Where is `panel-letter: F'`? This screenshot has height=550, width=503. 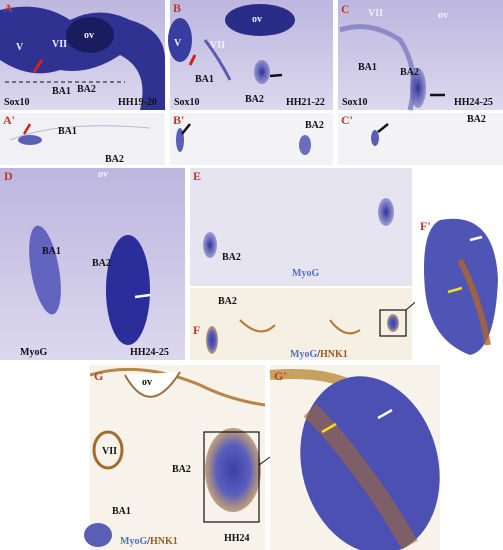
panel-letter: F' is located at coordinates (425, 226).